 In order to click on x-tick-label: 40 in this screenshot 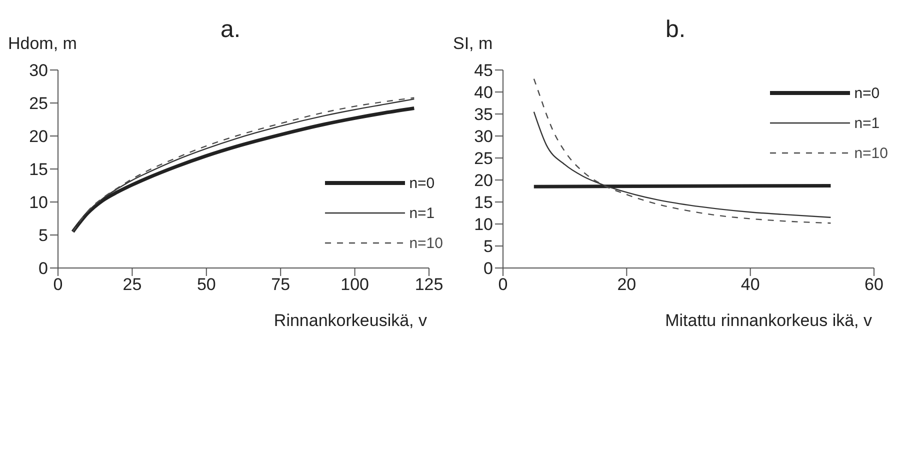, I will do `click(750, 284)`.